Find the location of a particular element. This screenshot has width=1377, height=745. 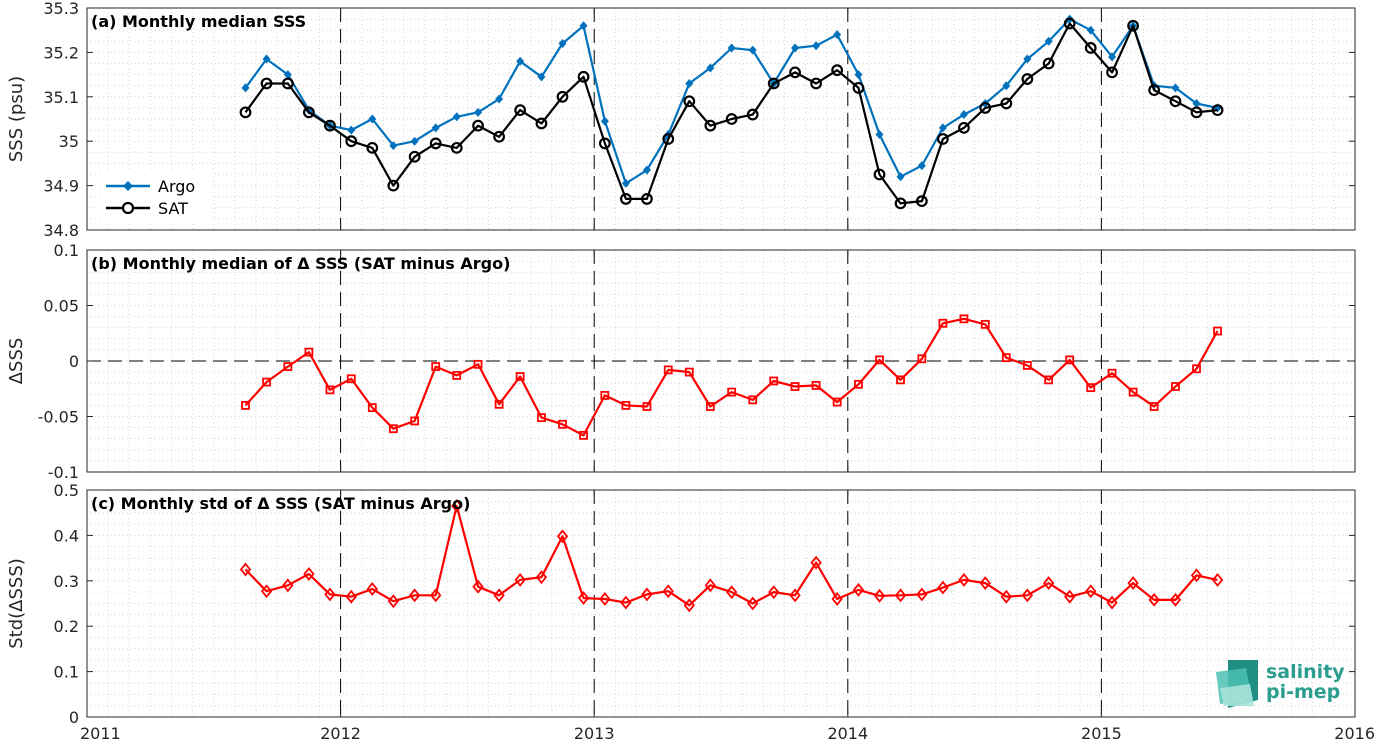

salinity-pi-mep-logo: salinity pi-mep is located at coordinates (1280, 684).